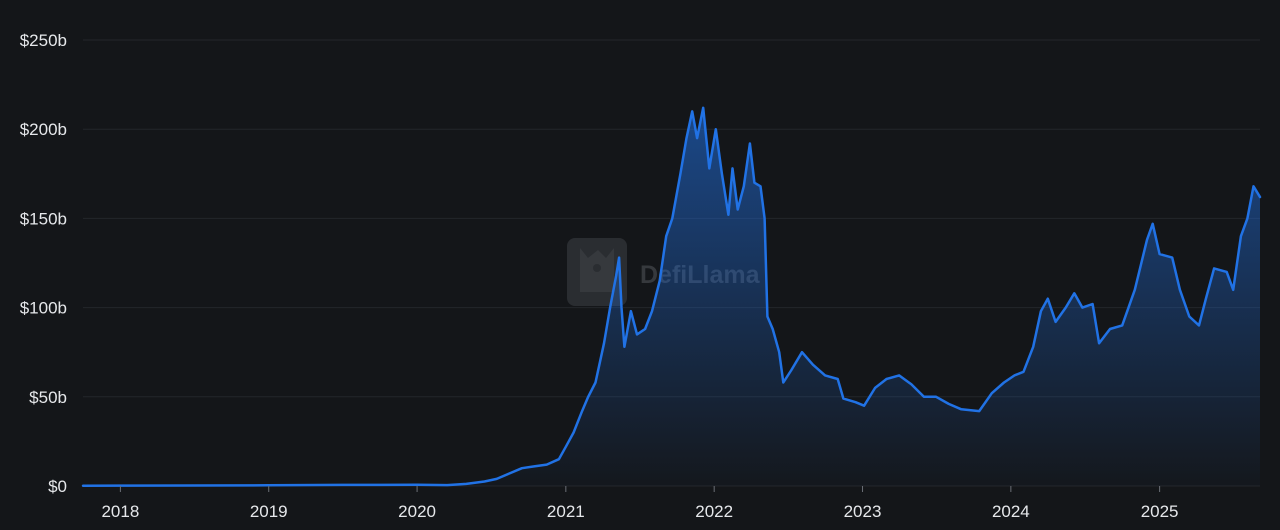 Image resolution: width=1280 pixels, height=530 pixels. What do you see at coordinates (269, 511) in the screenshot?
I see `x-tick-label: 2019` at bounding box center [269, 511].